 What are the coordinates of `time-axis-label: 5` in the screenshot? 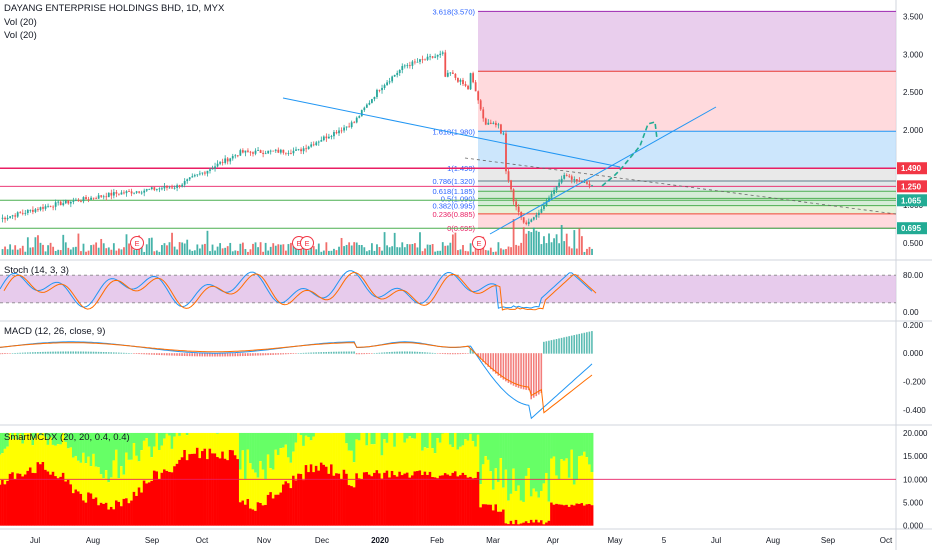 It's located at (664, 540).